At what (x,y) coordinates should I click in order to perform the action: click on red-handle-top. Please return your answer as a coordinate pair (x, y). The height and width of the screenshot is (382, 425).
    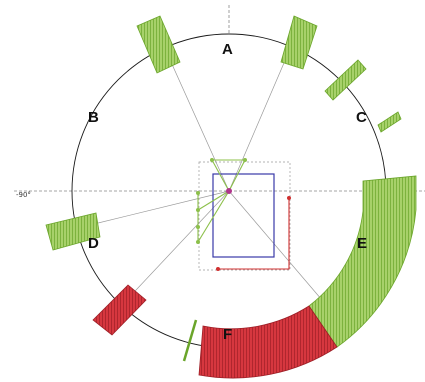
    Looking at the image, I should click on (289, 198).